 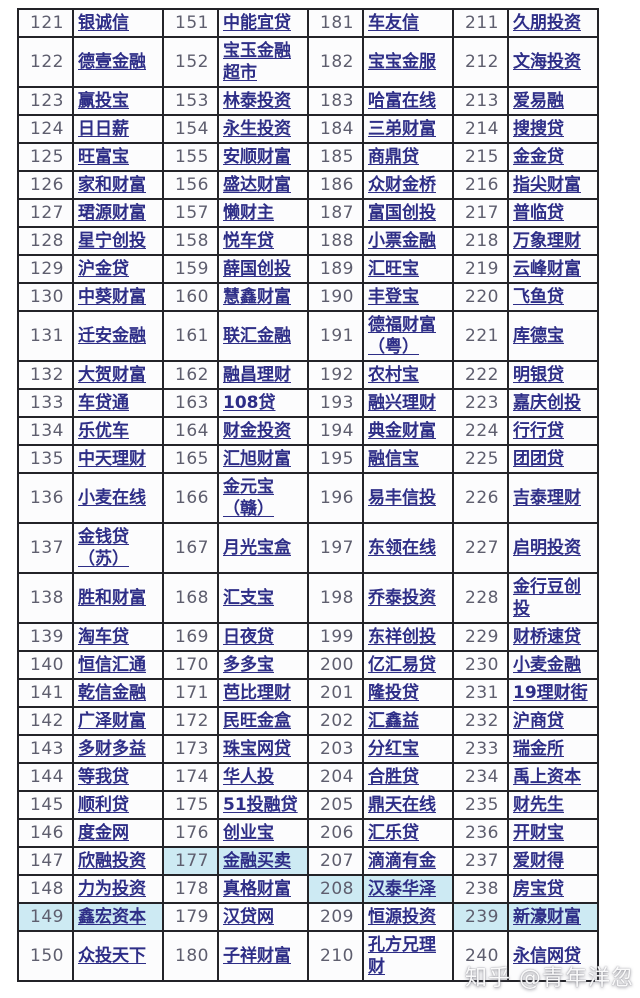 What do you see at coordinates (103, 403) in the screenshot?
I see `platform-link: 车贷通` at bounding box center [103, 403].